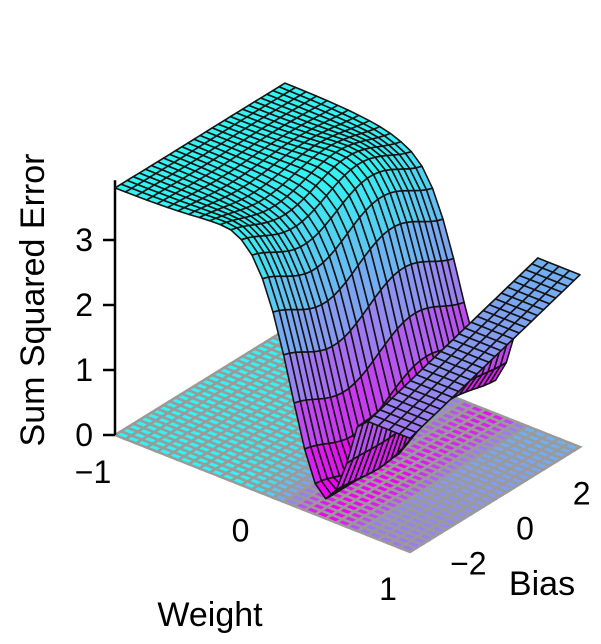 Image resolution: width=601 pixels, height=644 pixels. I want to click on y-axis-label: Bias, so click(542, 584).